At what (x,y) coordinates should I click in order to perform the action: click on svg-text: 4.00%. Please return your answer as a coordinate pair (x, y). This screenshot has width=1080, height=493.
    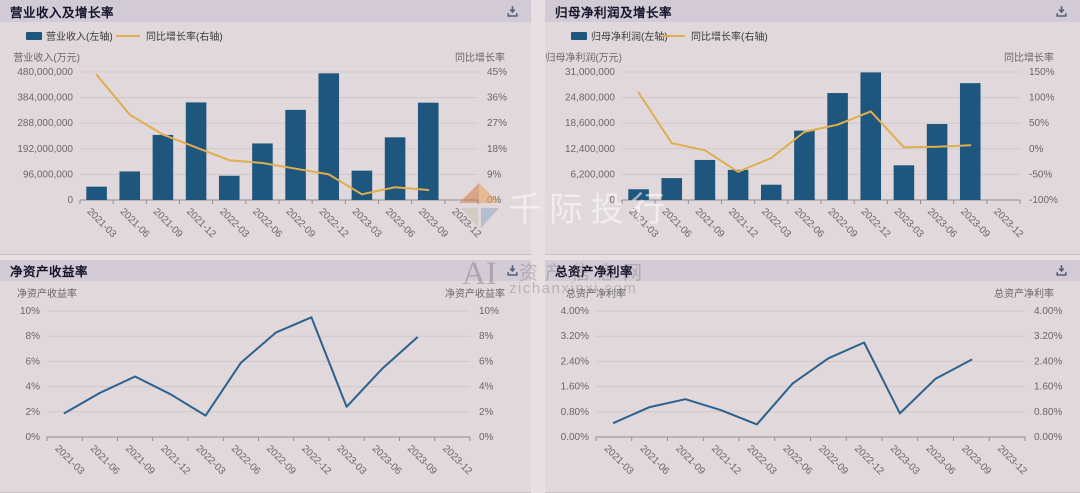
    Looking at the image, I should click on (1048, 311).